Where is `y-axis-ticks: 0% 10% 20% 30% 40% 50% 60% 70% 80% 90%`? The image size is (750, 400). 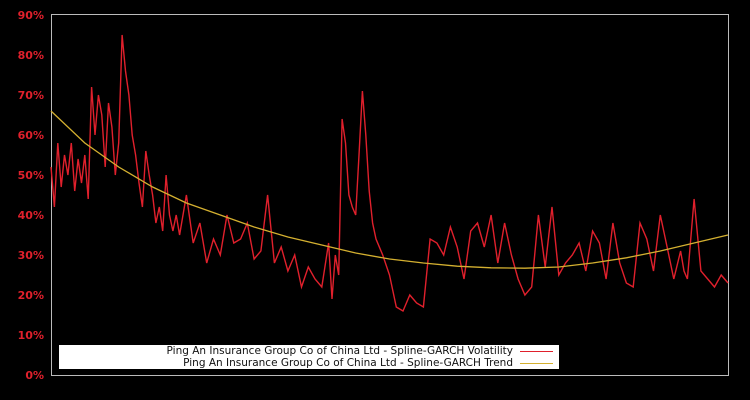
y-axis-ticks: 0% 10% 20% 30% 40% 50% 60% 70% 80% 90% is located at coordinates (31, 195).